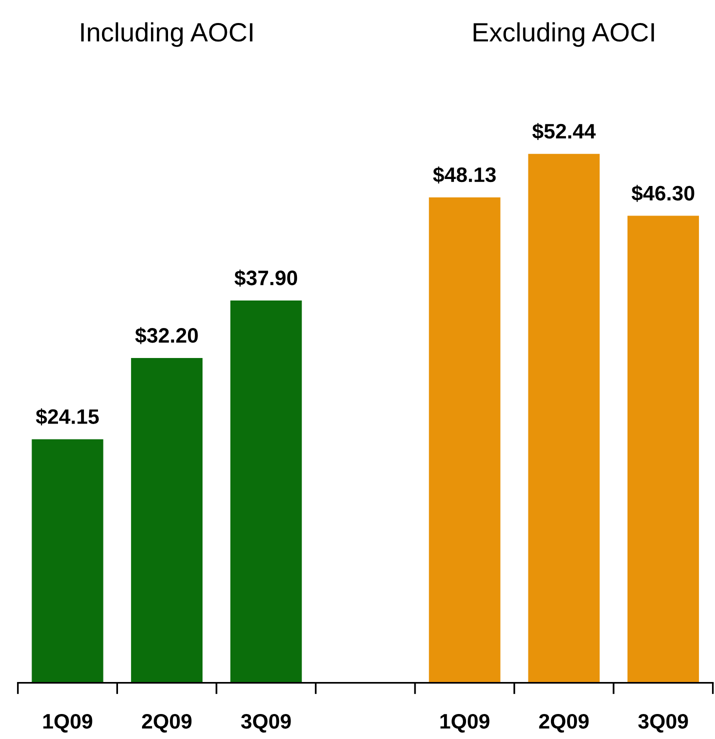  Describe the element at coordinates (67, 417) in the screenshot. I see `data-label: $24.15` at that location.